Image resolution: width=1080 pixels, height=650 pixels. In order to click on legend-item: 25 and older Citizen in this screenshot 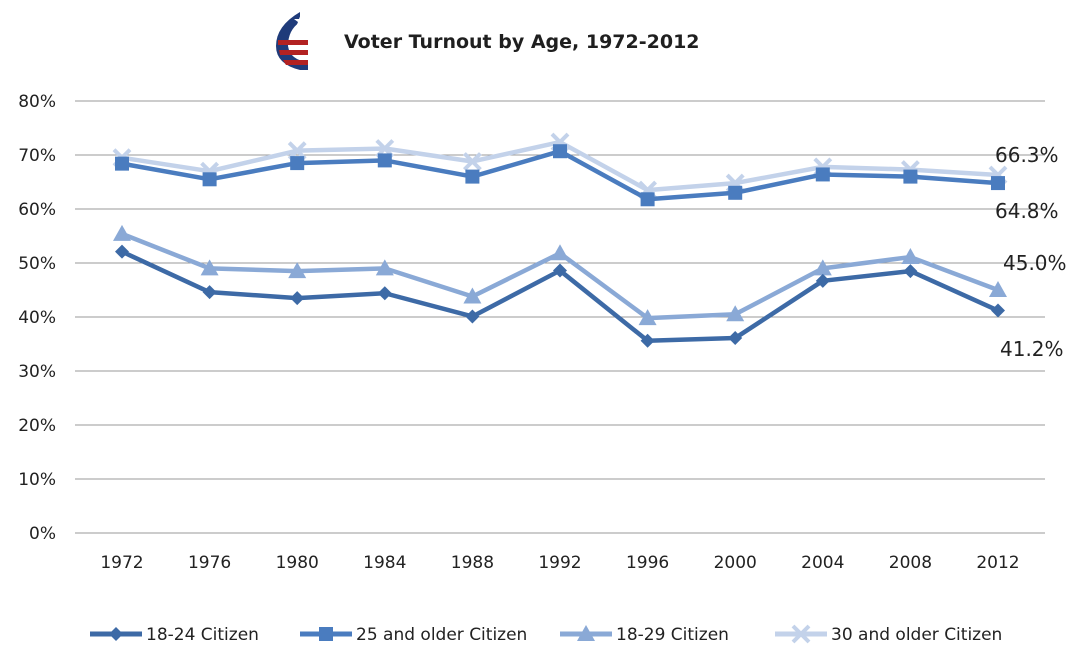, I will do `click(413, 635)`.